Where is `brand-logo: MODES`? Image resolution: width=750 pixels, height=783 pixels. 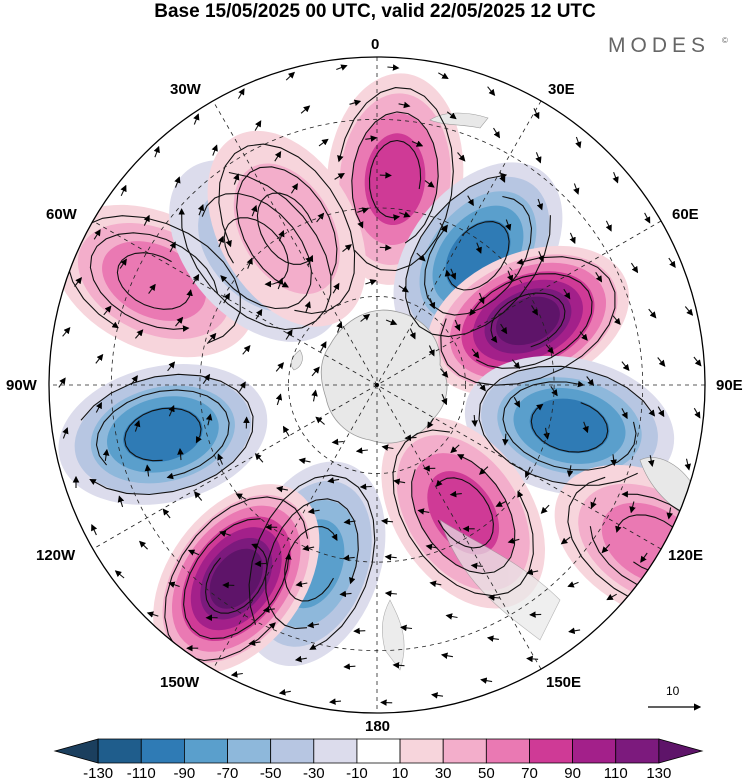 brand-logo: MODES is located at coordinates (659, 45).